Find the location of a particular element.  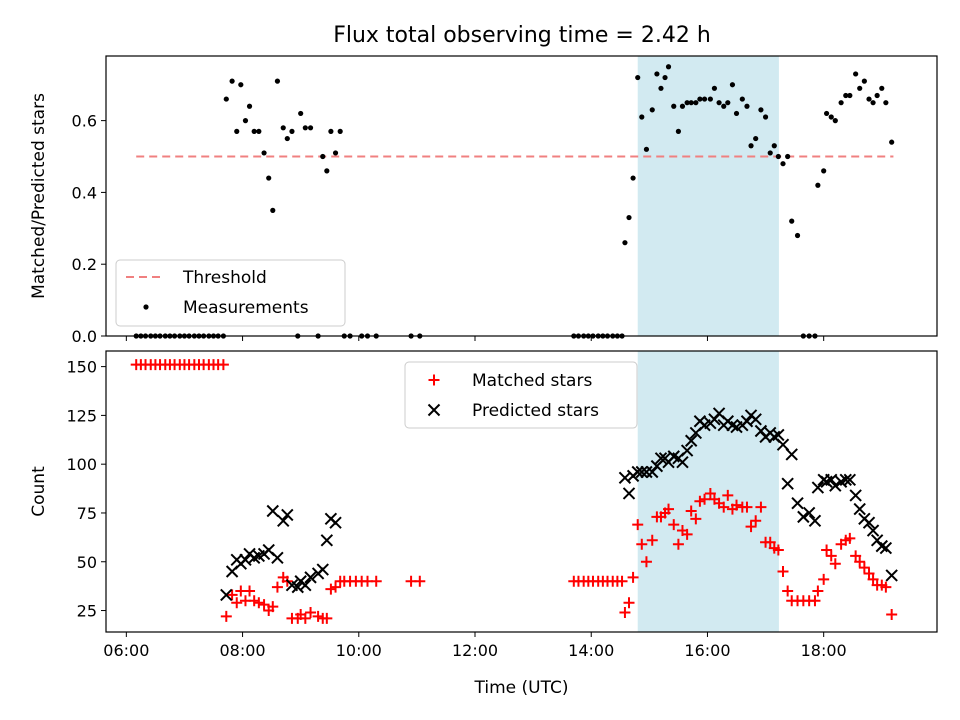

y-tick-label: 0.0 is located at coordinates (84, 336).